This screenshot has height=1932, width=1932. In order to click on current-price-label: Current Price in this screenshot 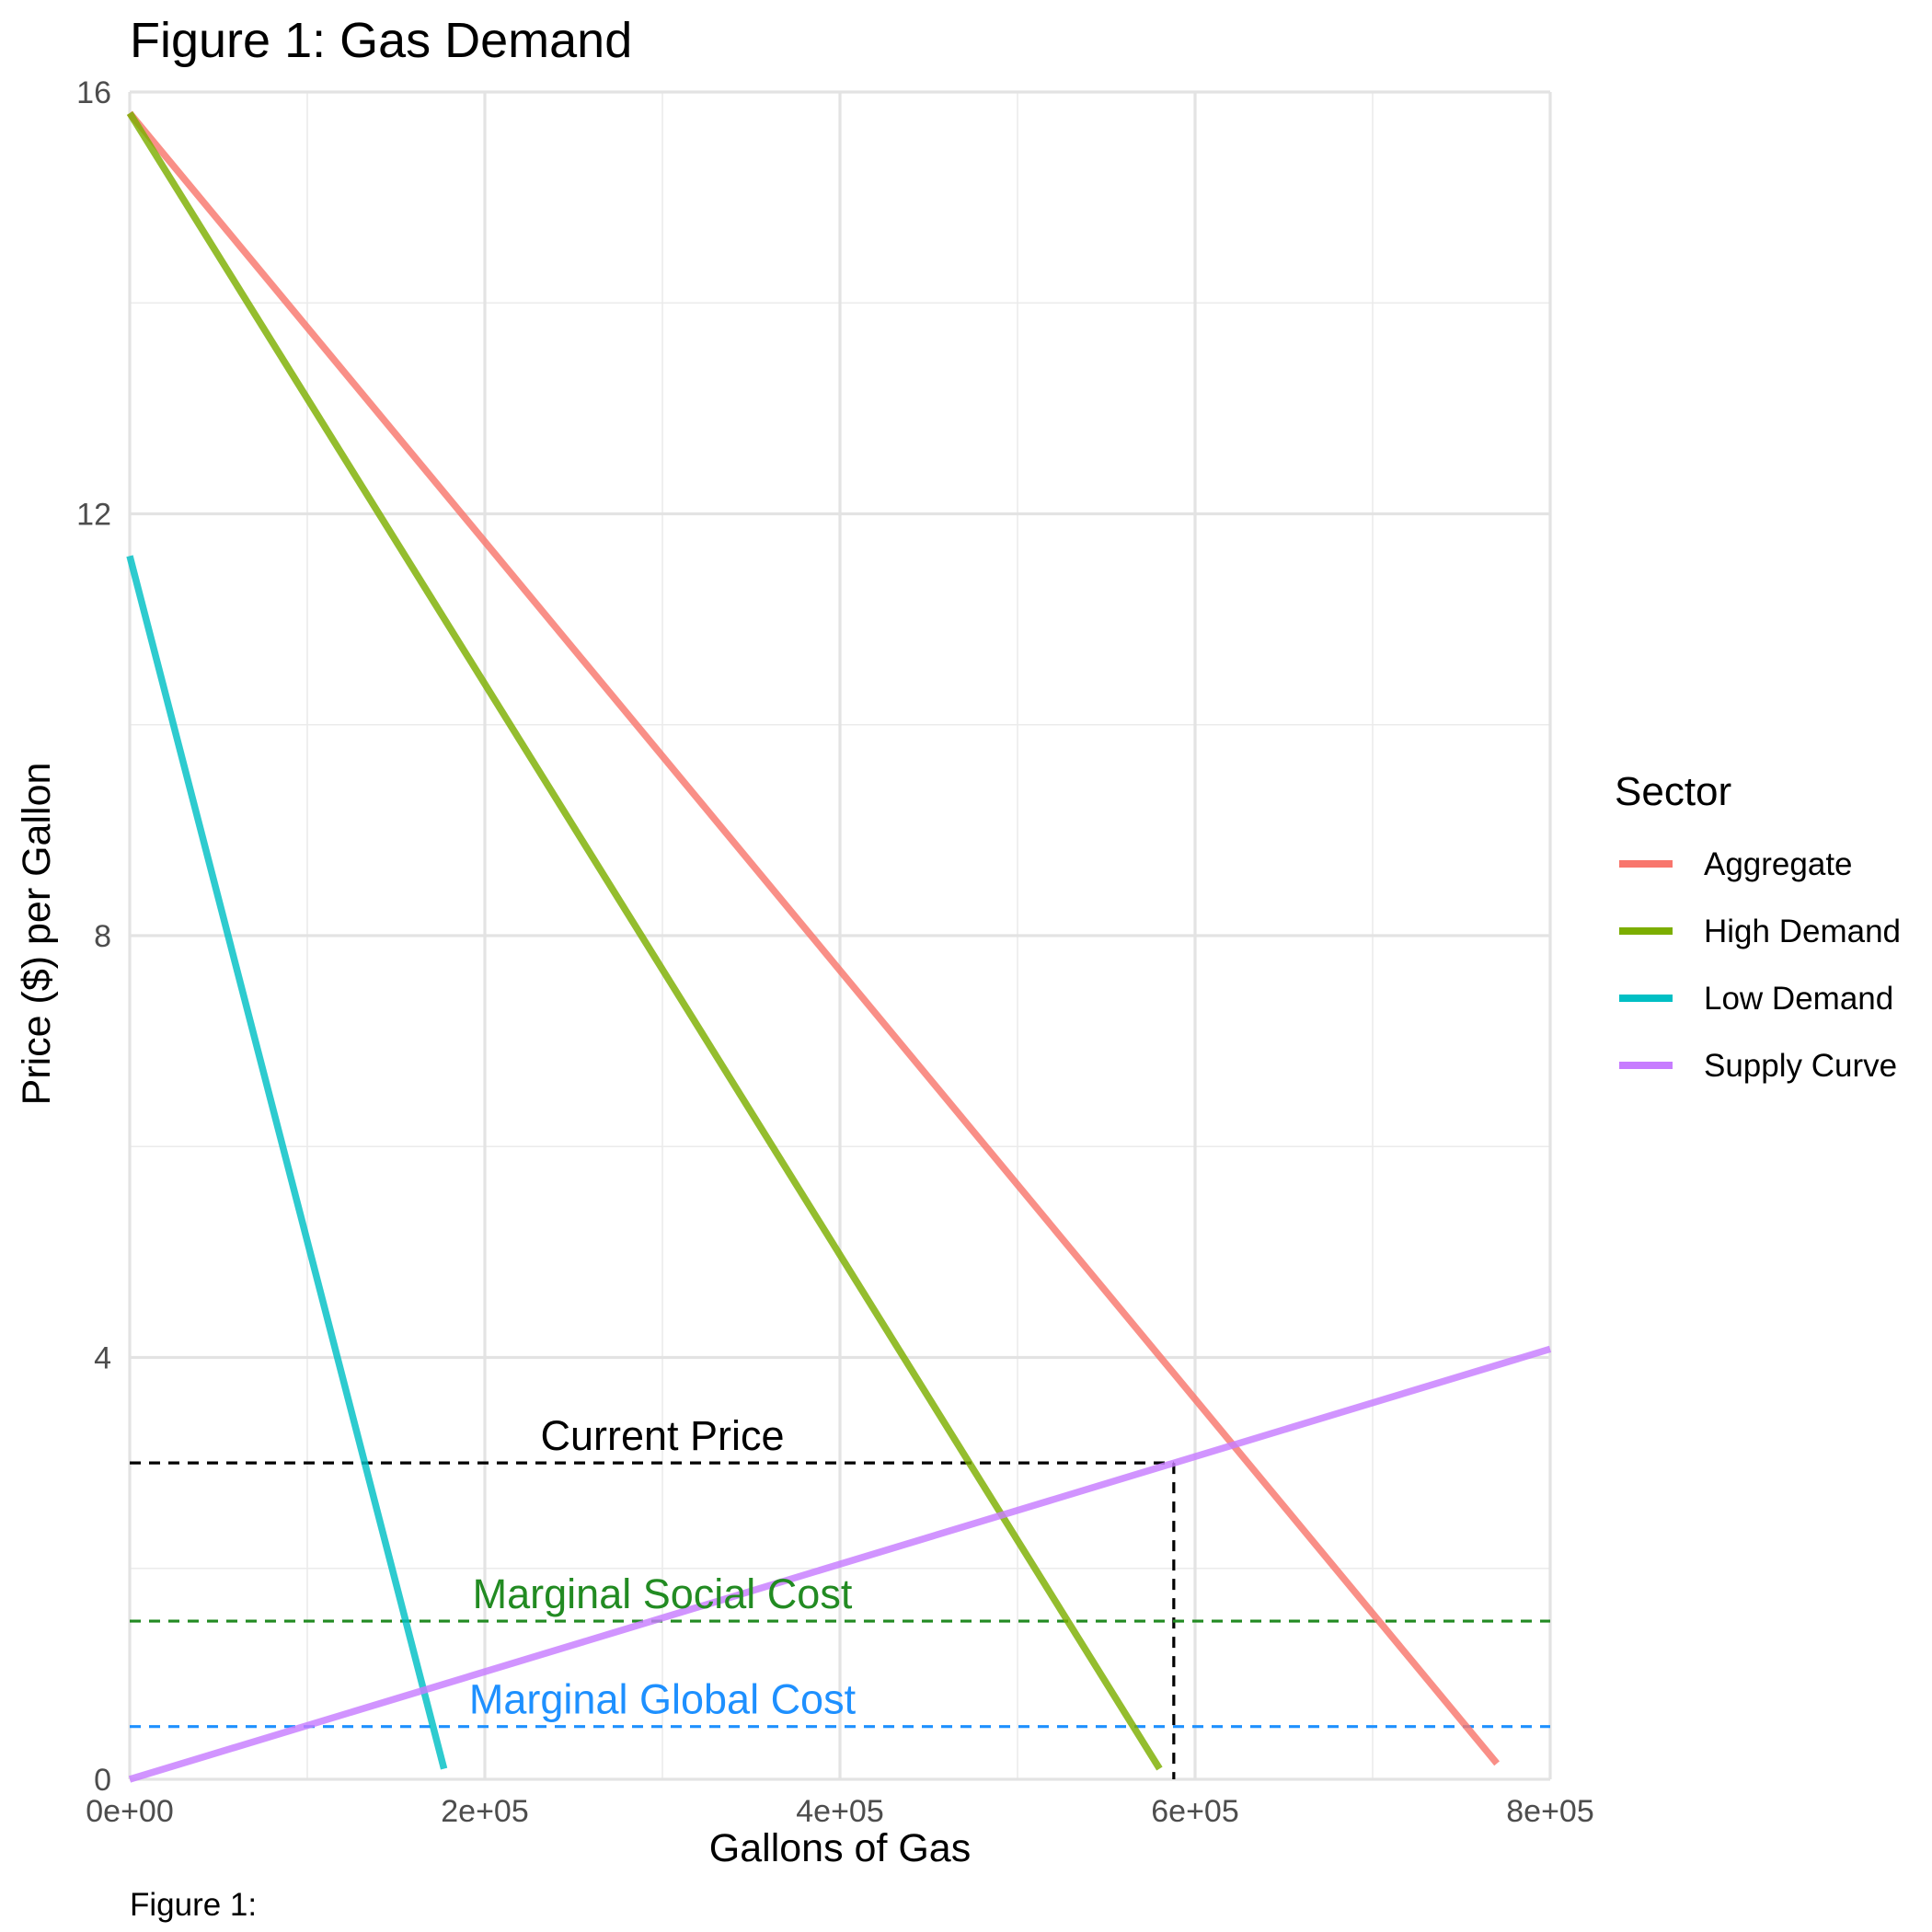, I will do `click(662, 1435)`.